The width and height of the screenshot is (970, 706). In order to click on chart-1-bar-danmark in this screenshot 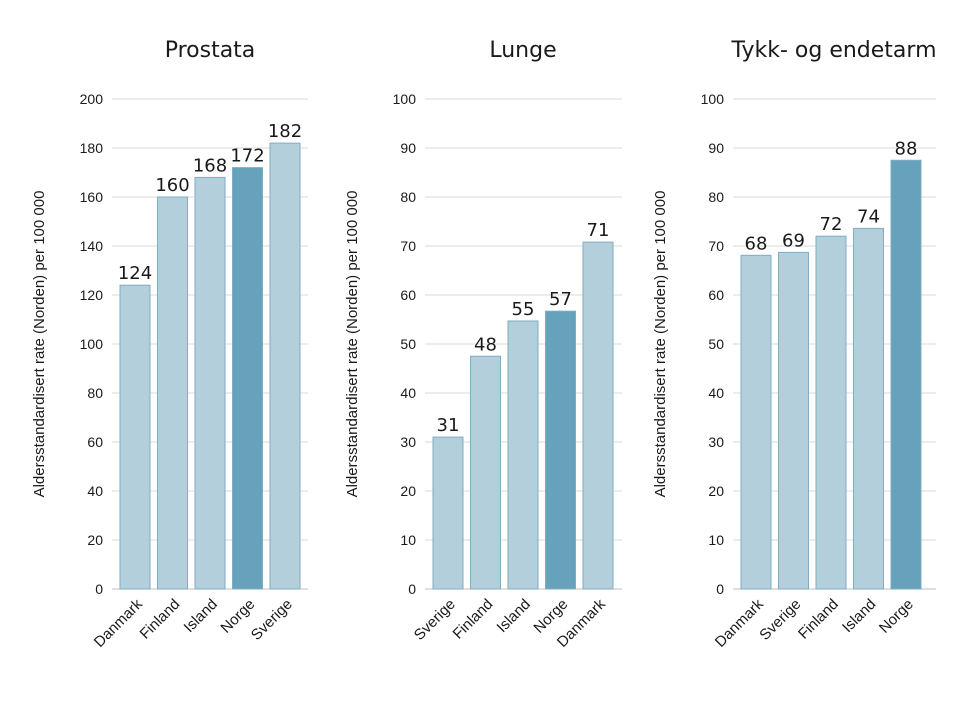, I will do `click(598, 415)`.